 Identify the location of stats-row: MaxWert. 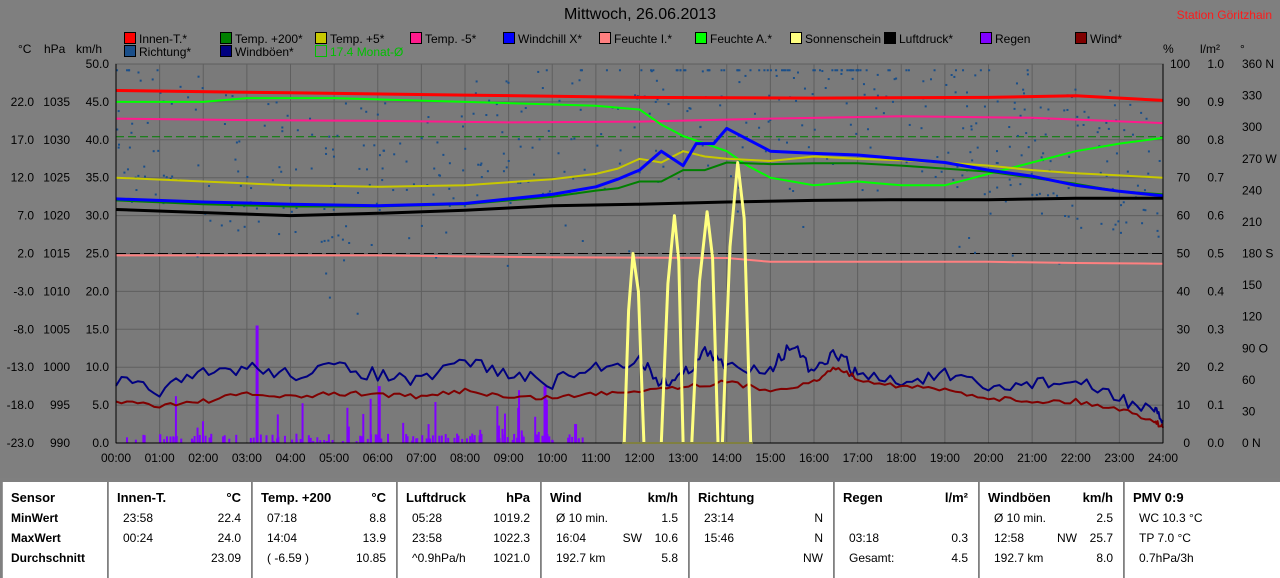
(55, 538).